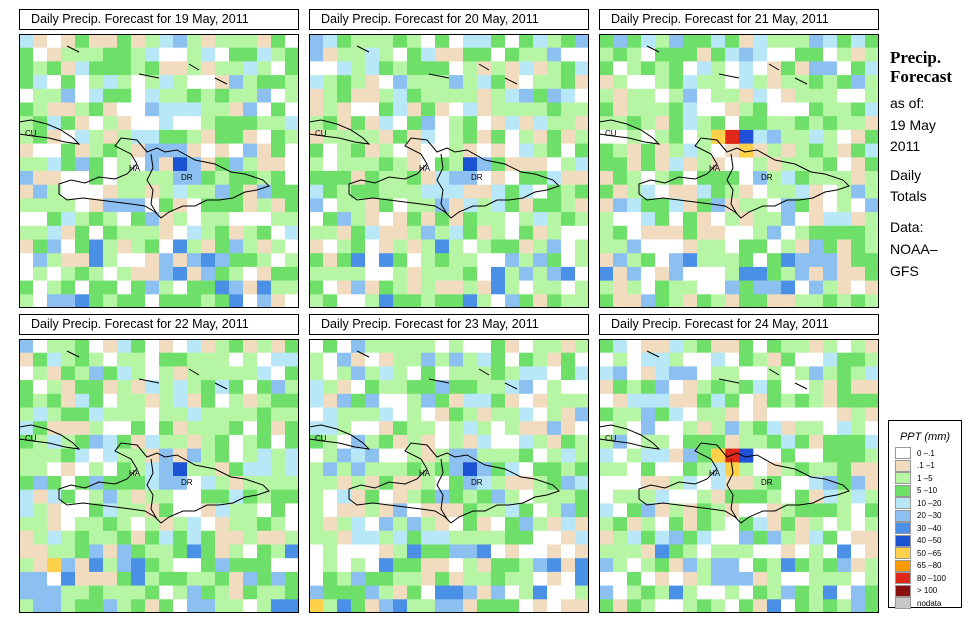 This screenshot has height=635, width=975. Describe the element at coordinates (454, 178) in the screenshot. I see `hispaniola-coastline` at that location.